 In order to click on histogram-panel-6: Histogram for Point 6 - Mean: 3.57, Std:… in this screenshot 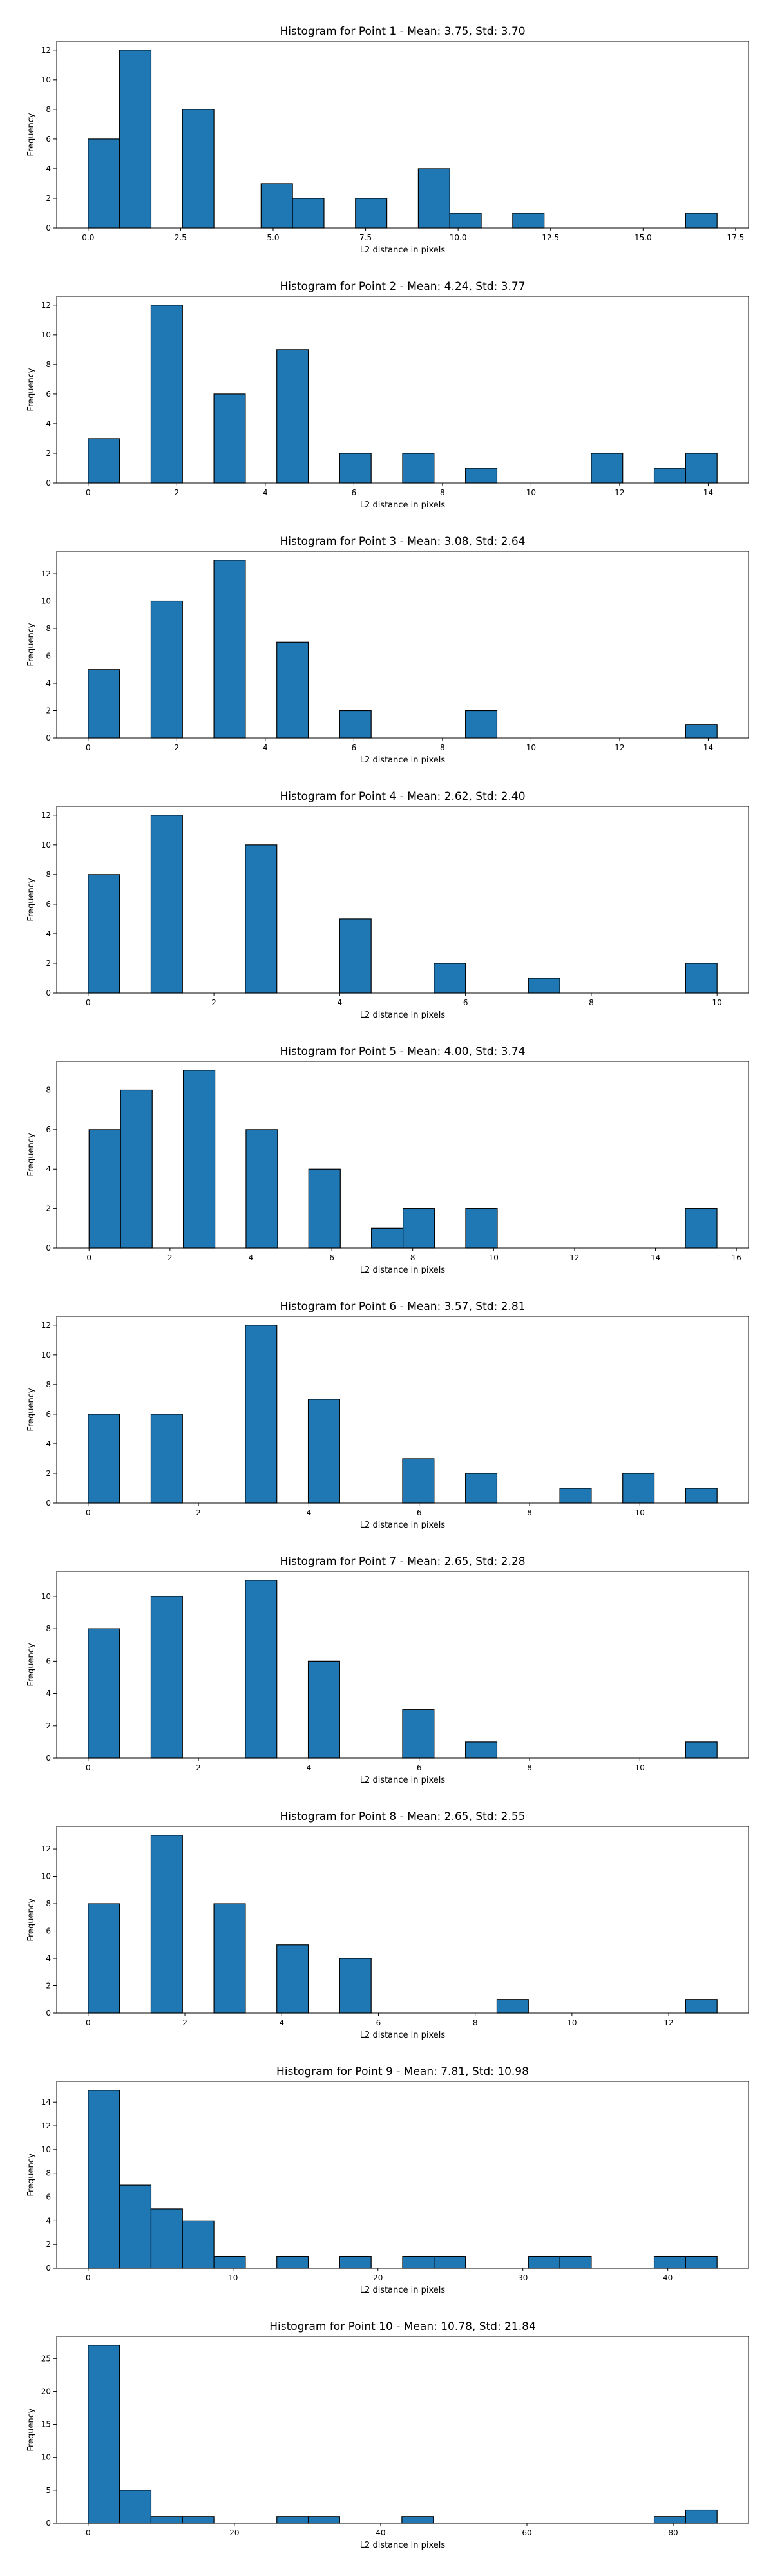, I will do `click(387, 1415)`.